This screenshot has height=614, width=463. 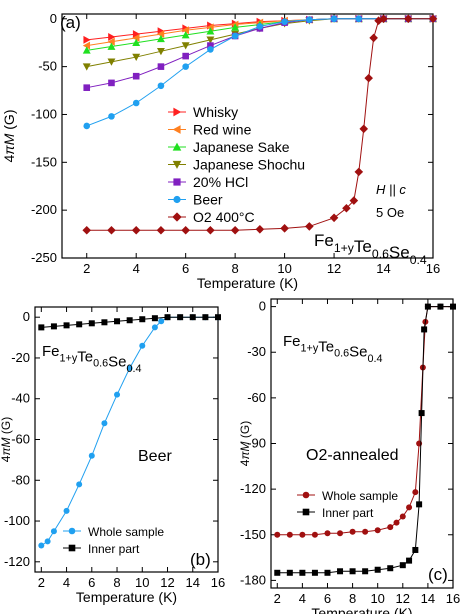 What do you see at coordinates (352, 455) in the screenshot?
I see `sample-label: O2-annealed` at bounding box center [352, 455].